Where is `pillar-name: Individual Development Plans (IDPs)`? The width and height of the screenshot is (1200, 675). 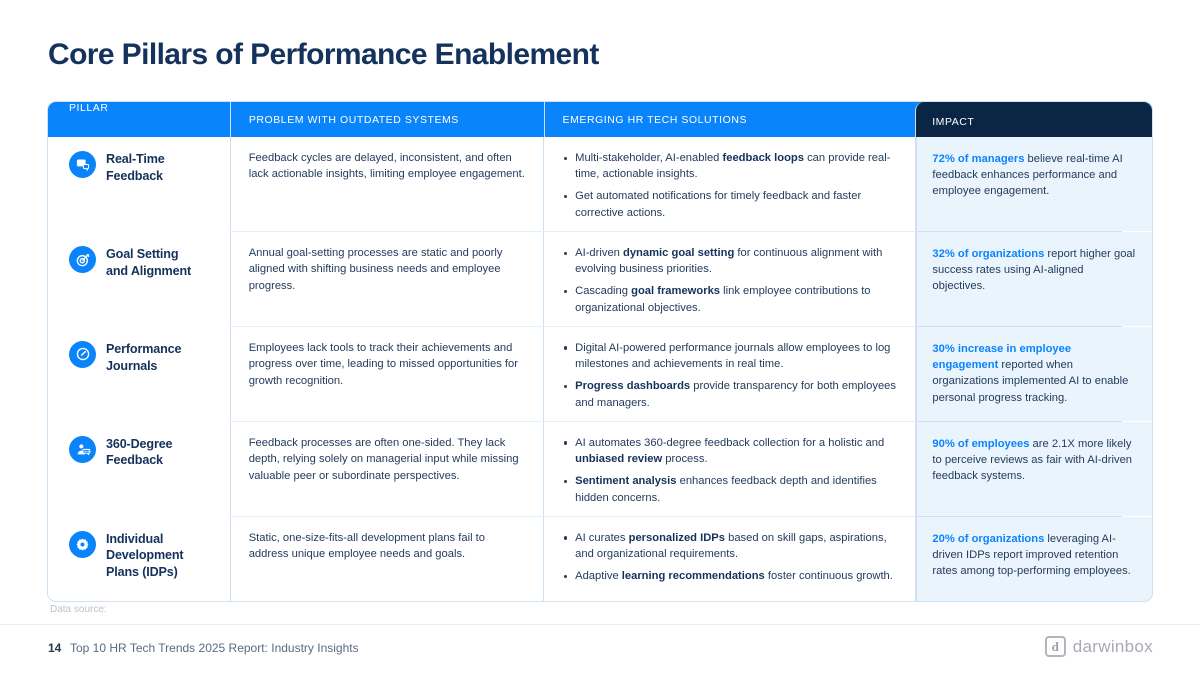 pillar-name: Individual Development Plans (IDPs) is located at coordinates (145, 555).